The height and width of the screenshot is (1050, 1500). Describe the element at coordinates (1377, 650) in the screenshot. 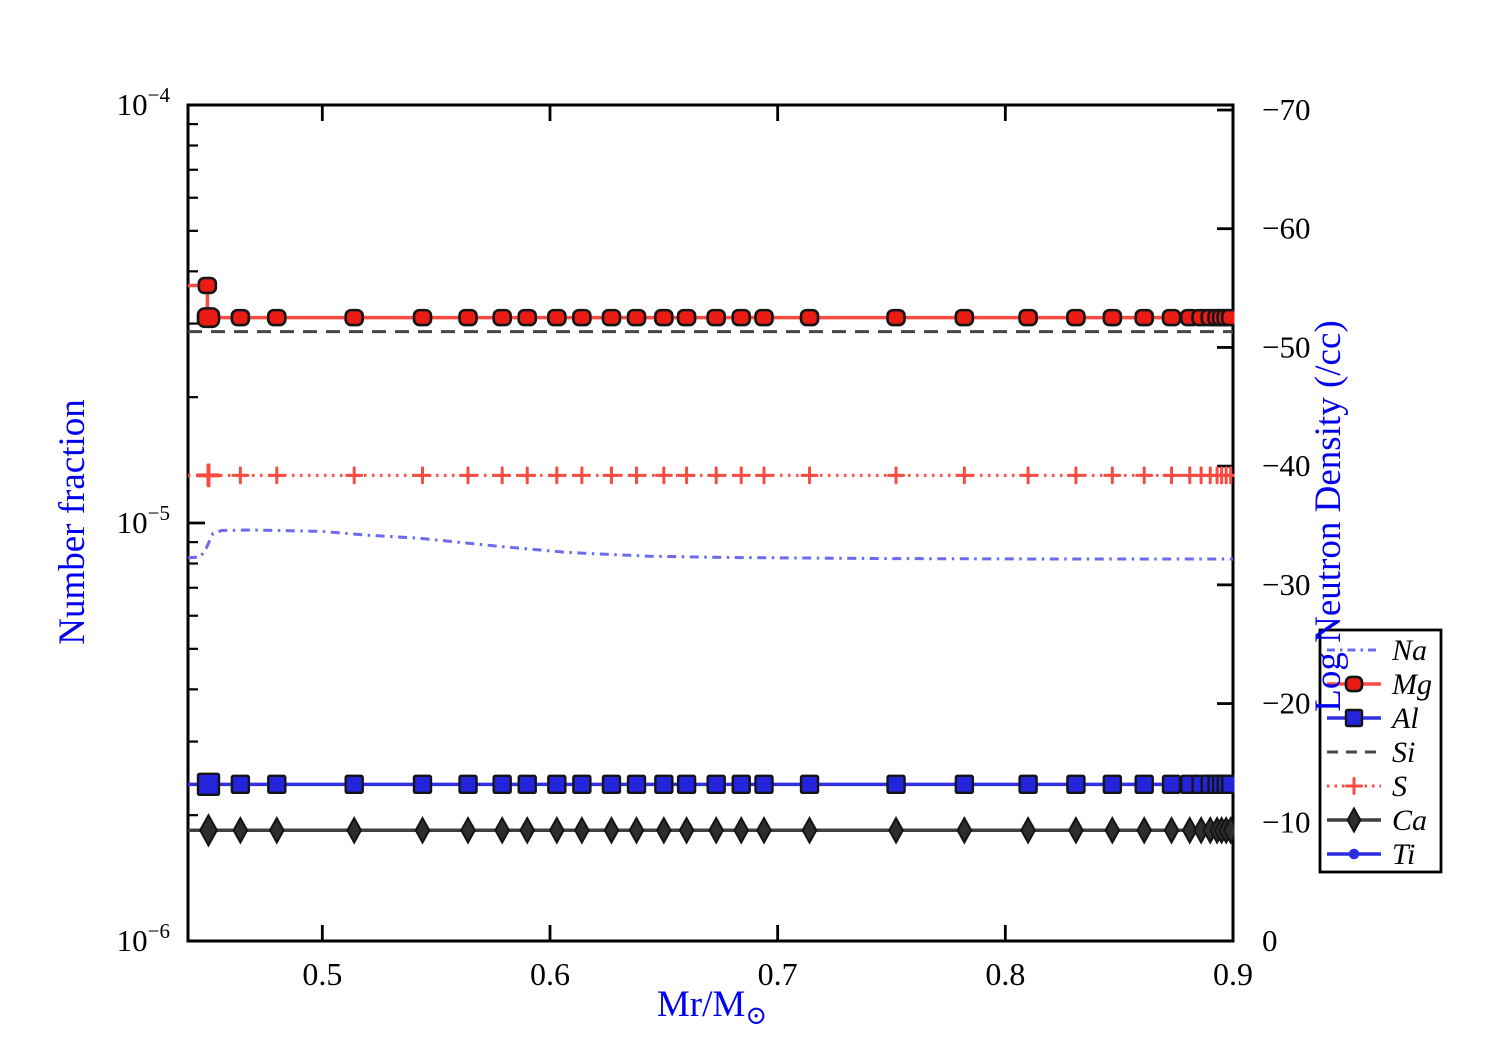

I see `legend-entry-Na: Na` at that location.